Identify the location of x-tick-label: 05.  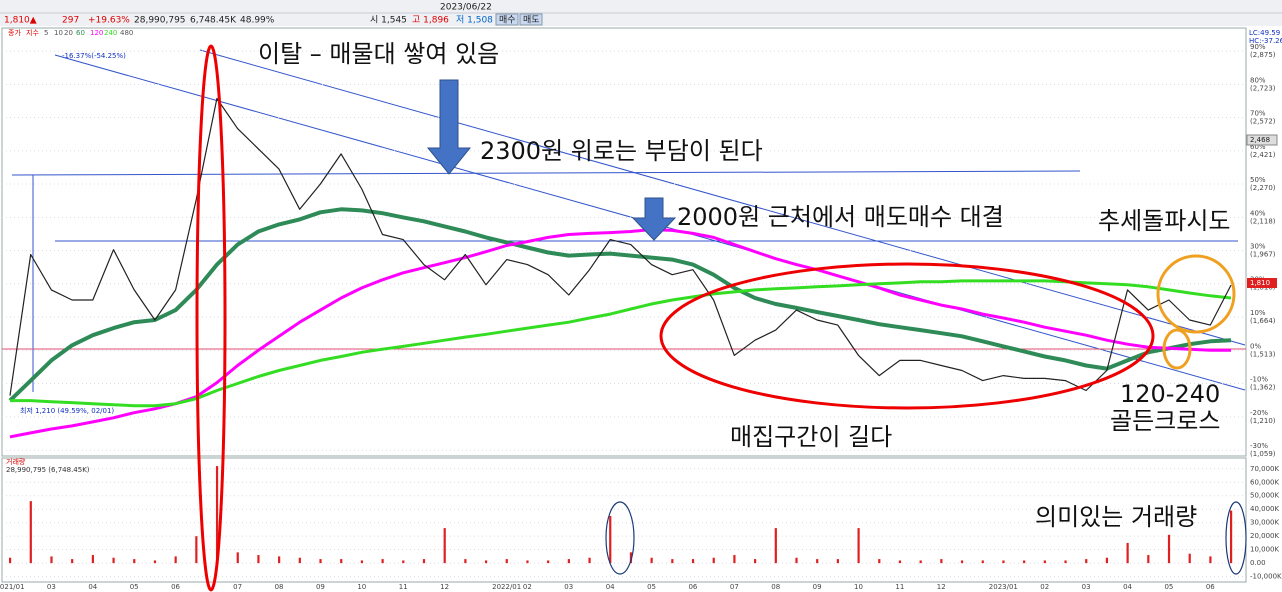
(134, 587).